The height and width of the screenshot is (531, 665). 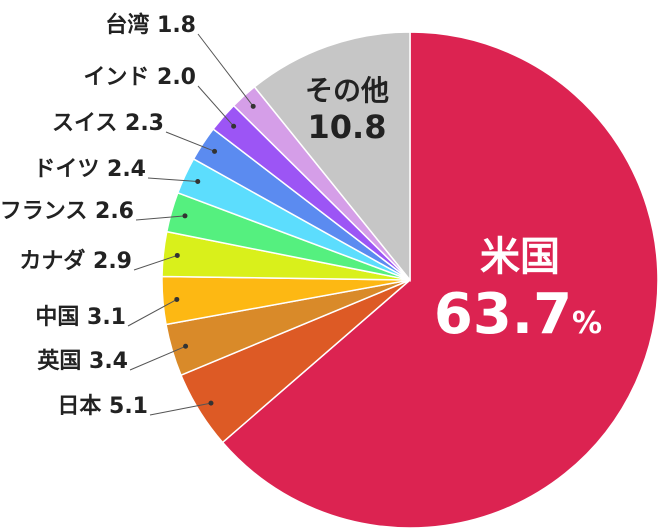 What do you see at coordinates (75, 261) in the screenshot?
I see `slice-label-4: カナダ 2.9` at bounding box center [75, 261].